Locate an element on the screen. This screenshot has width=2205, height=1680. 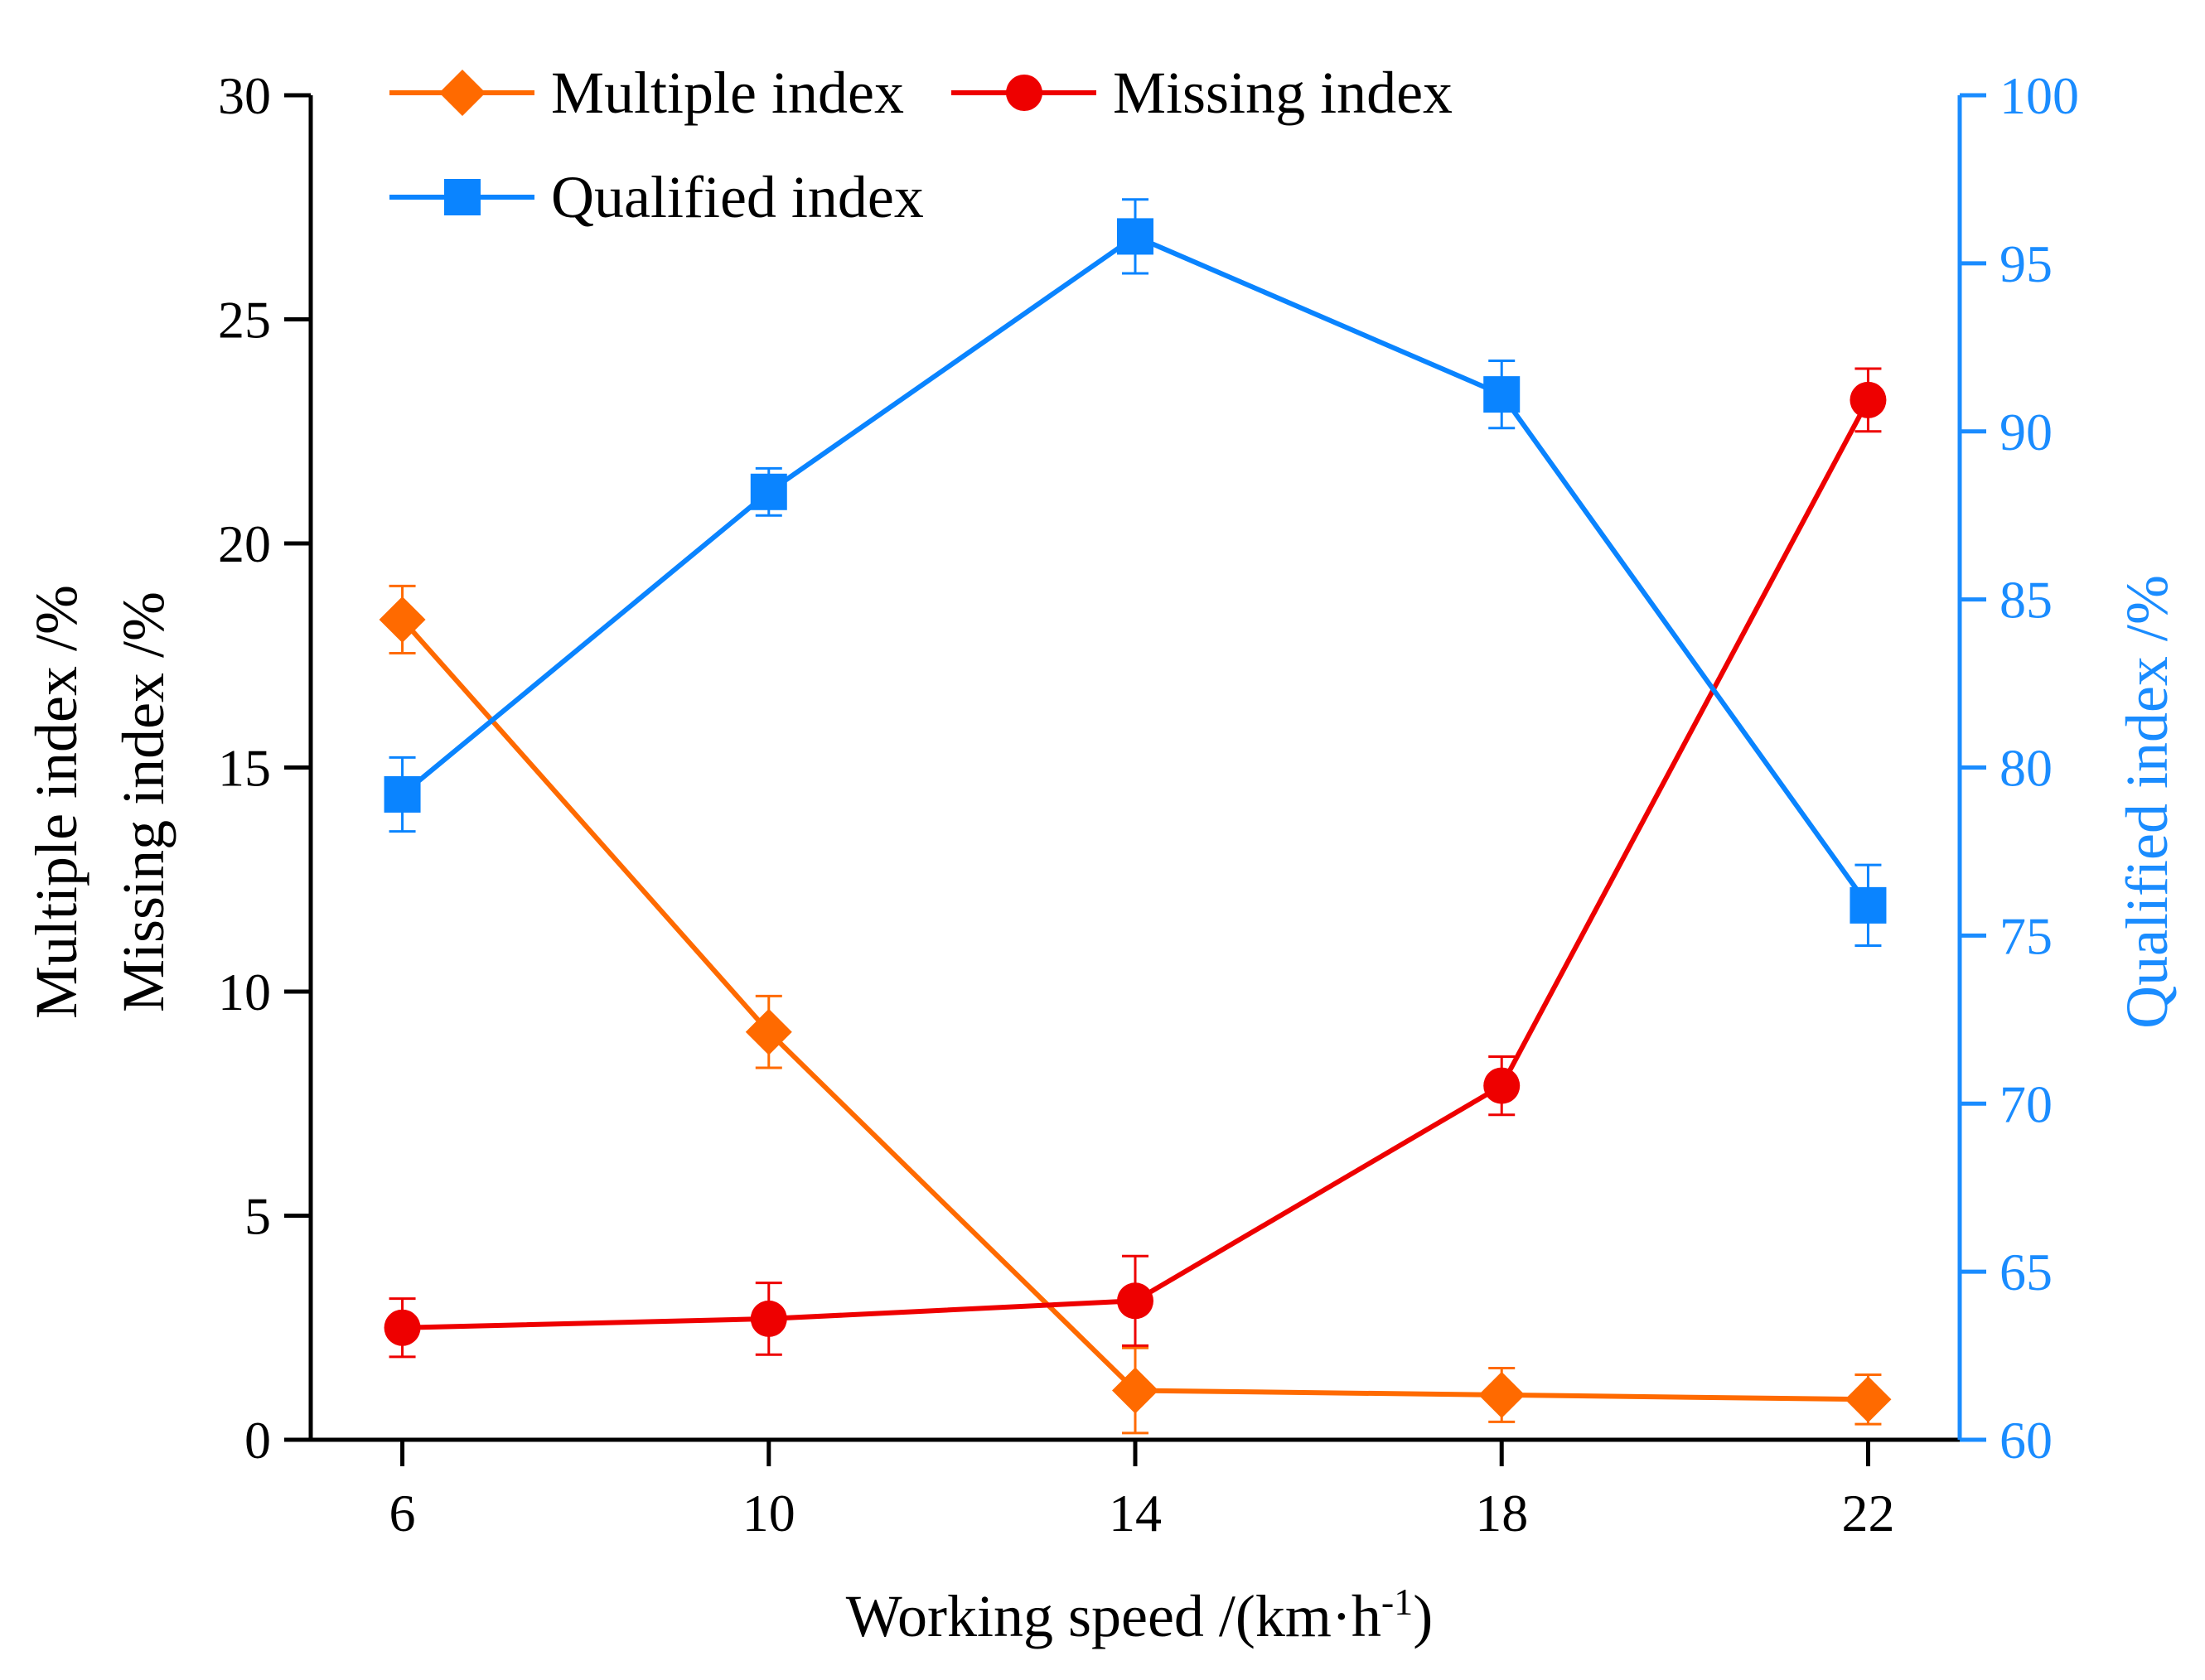
legend-marker-qualified-index is located at coordinates (462, 197).